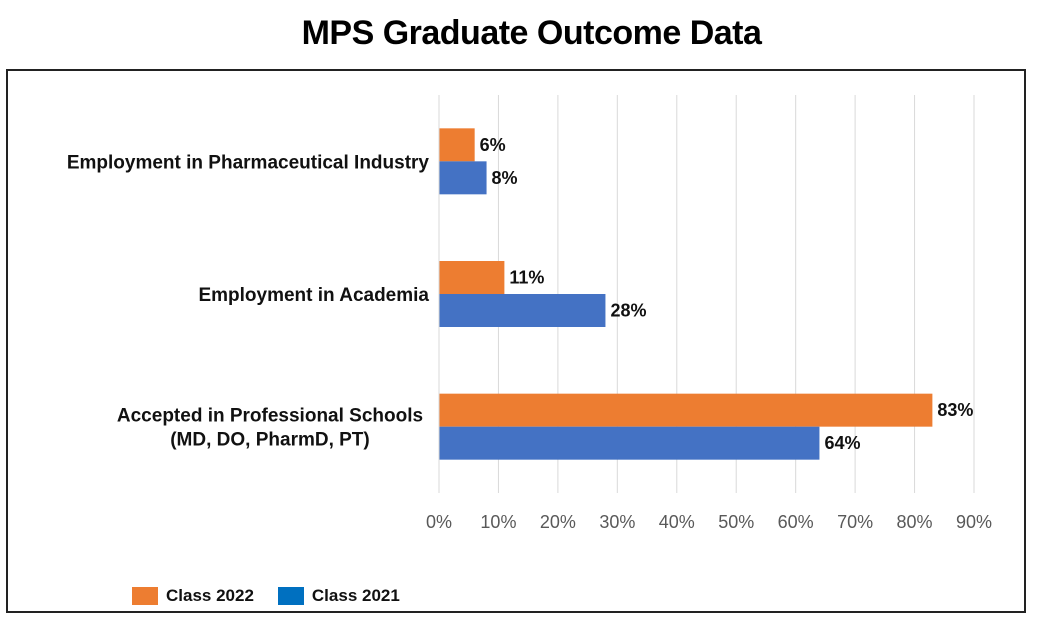  What do you see at coordinates (855, 522) in the screenshot?
I see `x-tick-label: 70%` at bounding box center [855, 522].